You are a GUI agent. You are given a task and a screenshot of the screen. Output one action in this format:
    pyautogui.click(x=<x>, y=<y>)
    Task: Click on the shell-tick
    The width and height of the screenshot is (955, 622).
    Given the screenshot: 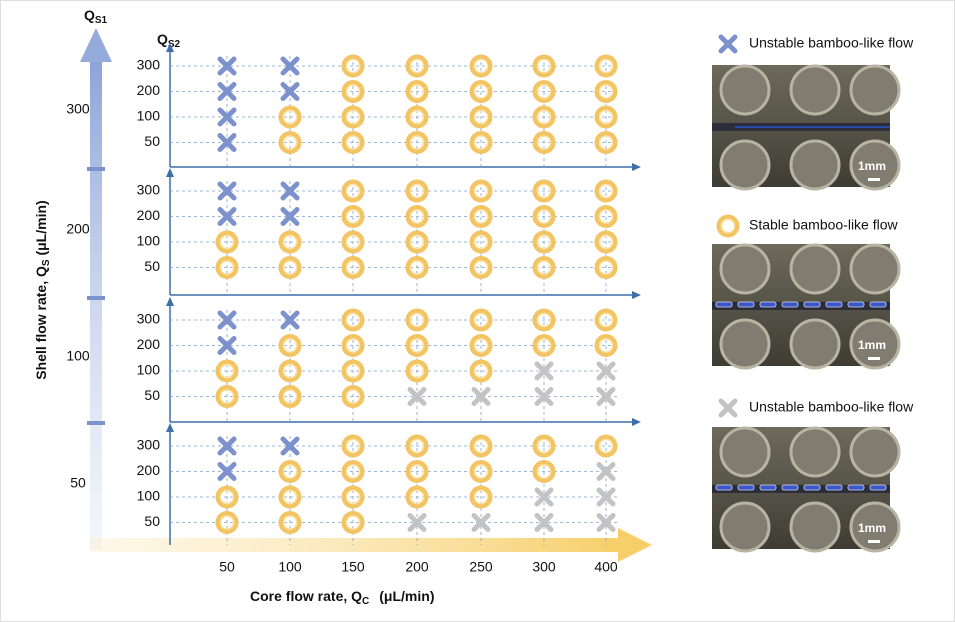 What is the action you would take?
    pyautogui.click(x=96, y=169)
    